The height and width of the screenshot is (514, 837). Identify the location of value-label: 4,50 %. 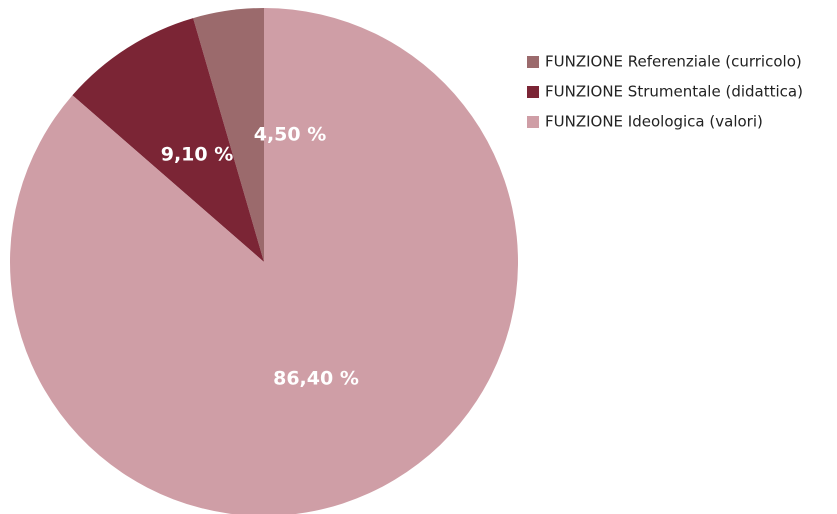
(290, 135).